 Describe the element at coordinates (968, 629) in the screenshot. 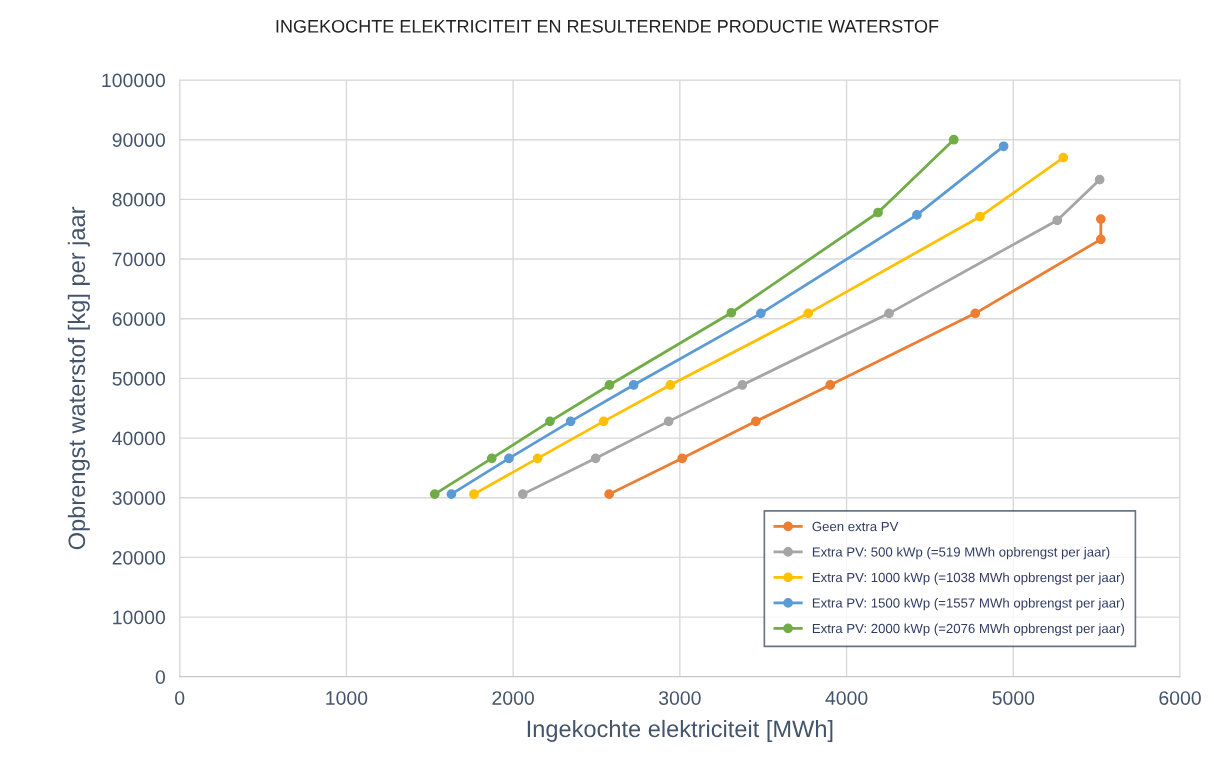

I see `legend-label: Extra PV: 2000 kWp (=2076 MWh opbrengst per jaar)` at that location.